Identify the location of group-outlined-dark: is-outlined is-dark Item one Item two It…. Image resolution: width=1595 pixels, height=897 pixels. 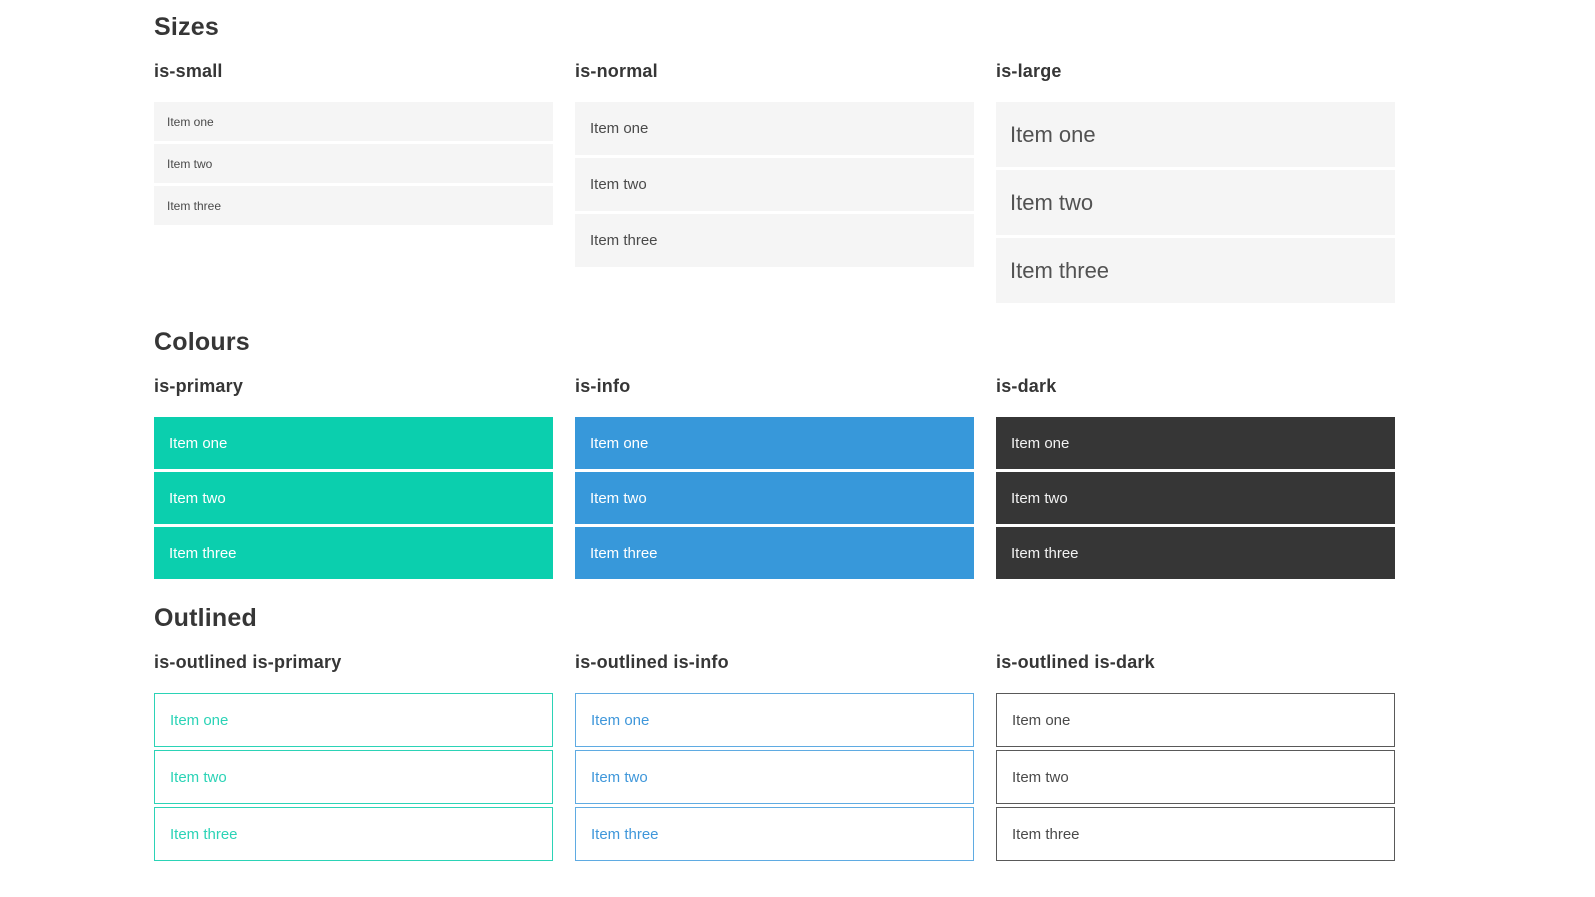
(1195, 756).